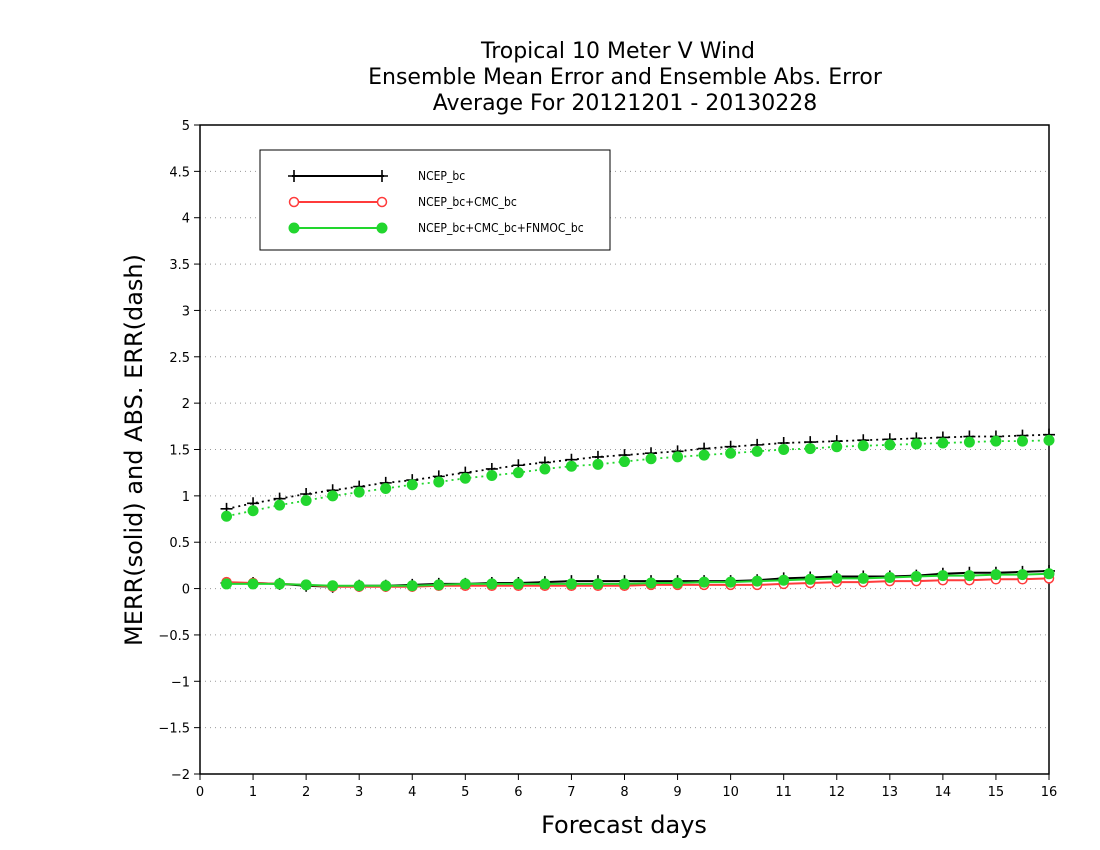 This screenshot has width=1100, height=850. I want to click on x-tick-label: 5, so click(465, 792).